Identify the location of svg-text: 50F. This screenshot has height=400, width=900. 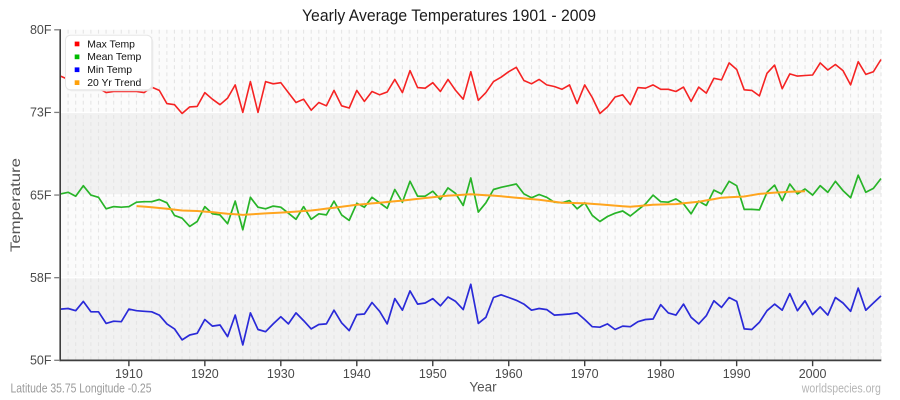
(41, 361).